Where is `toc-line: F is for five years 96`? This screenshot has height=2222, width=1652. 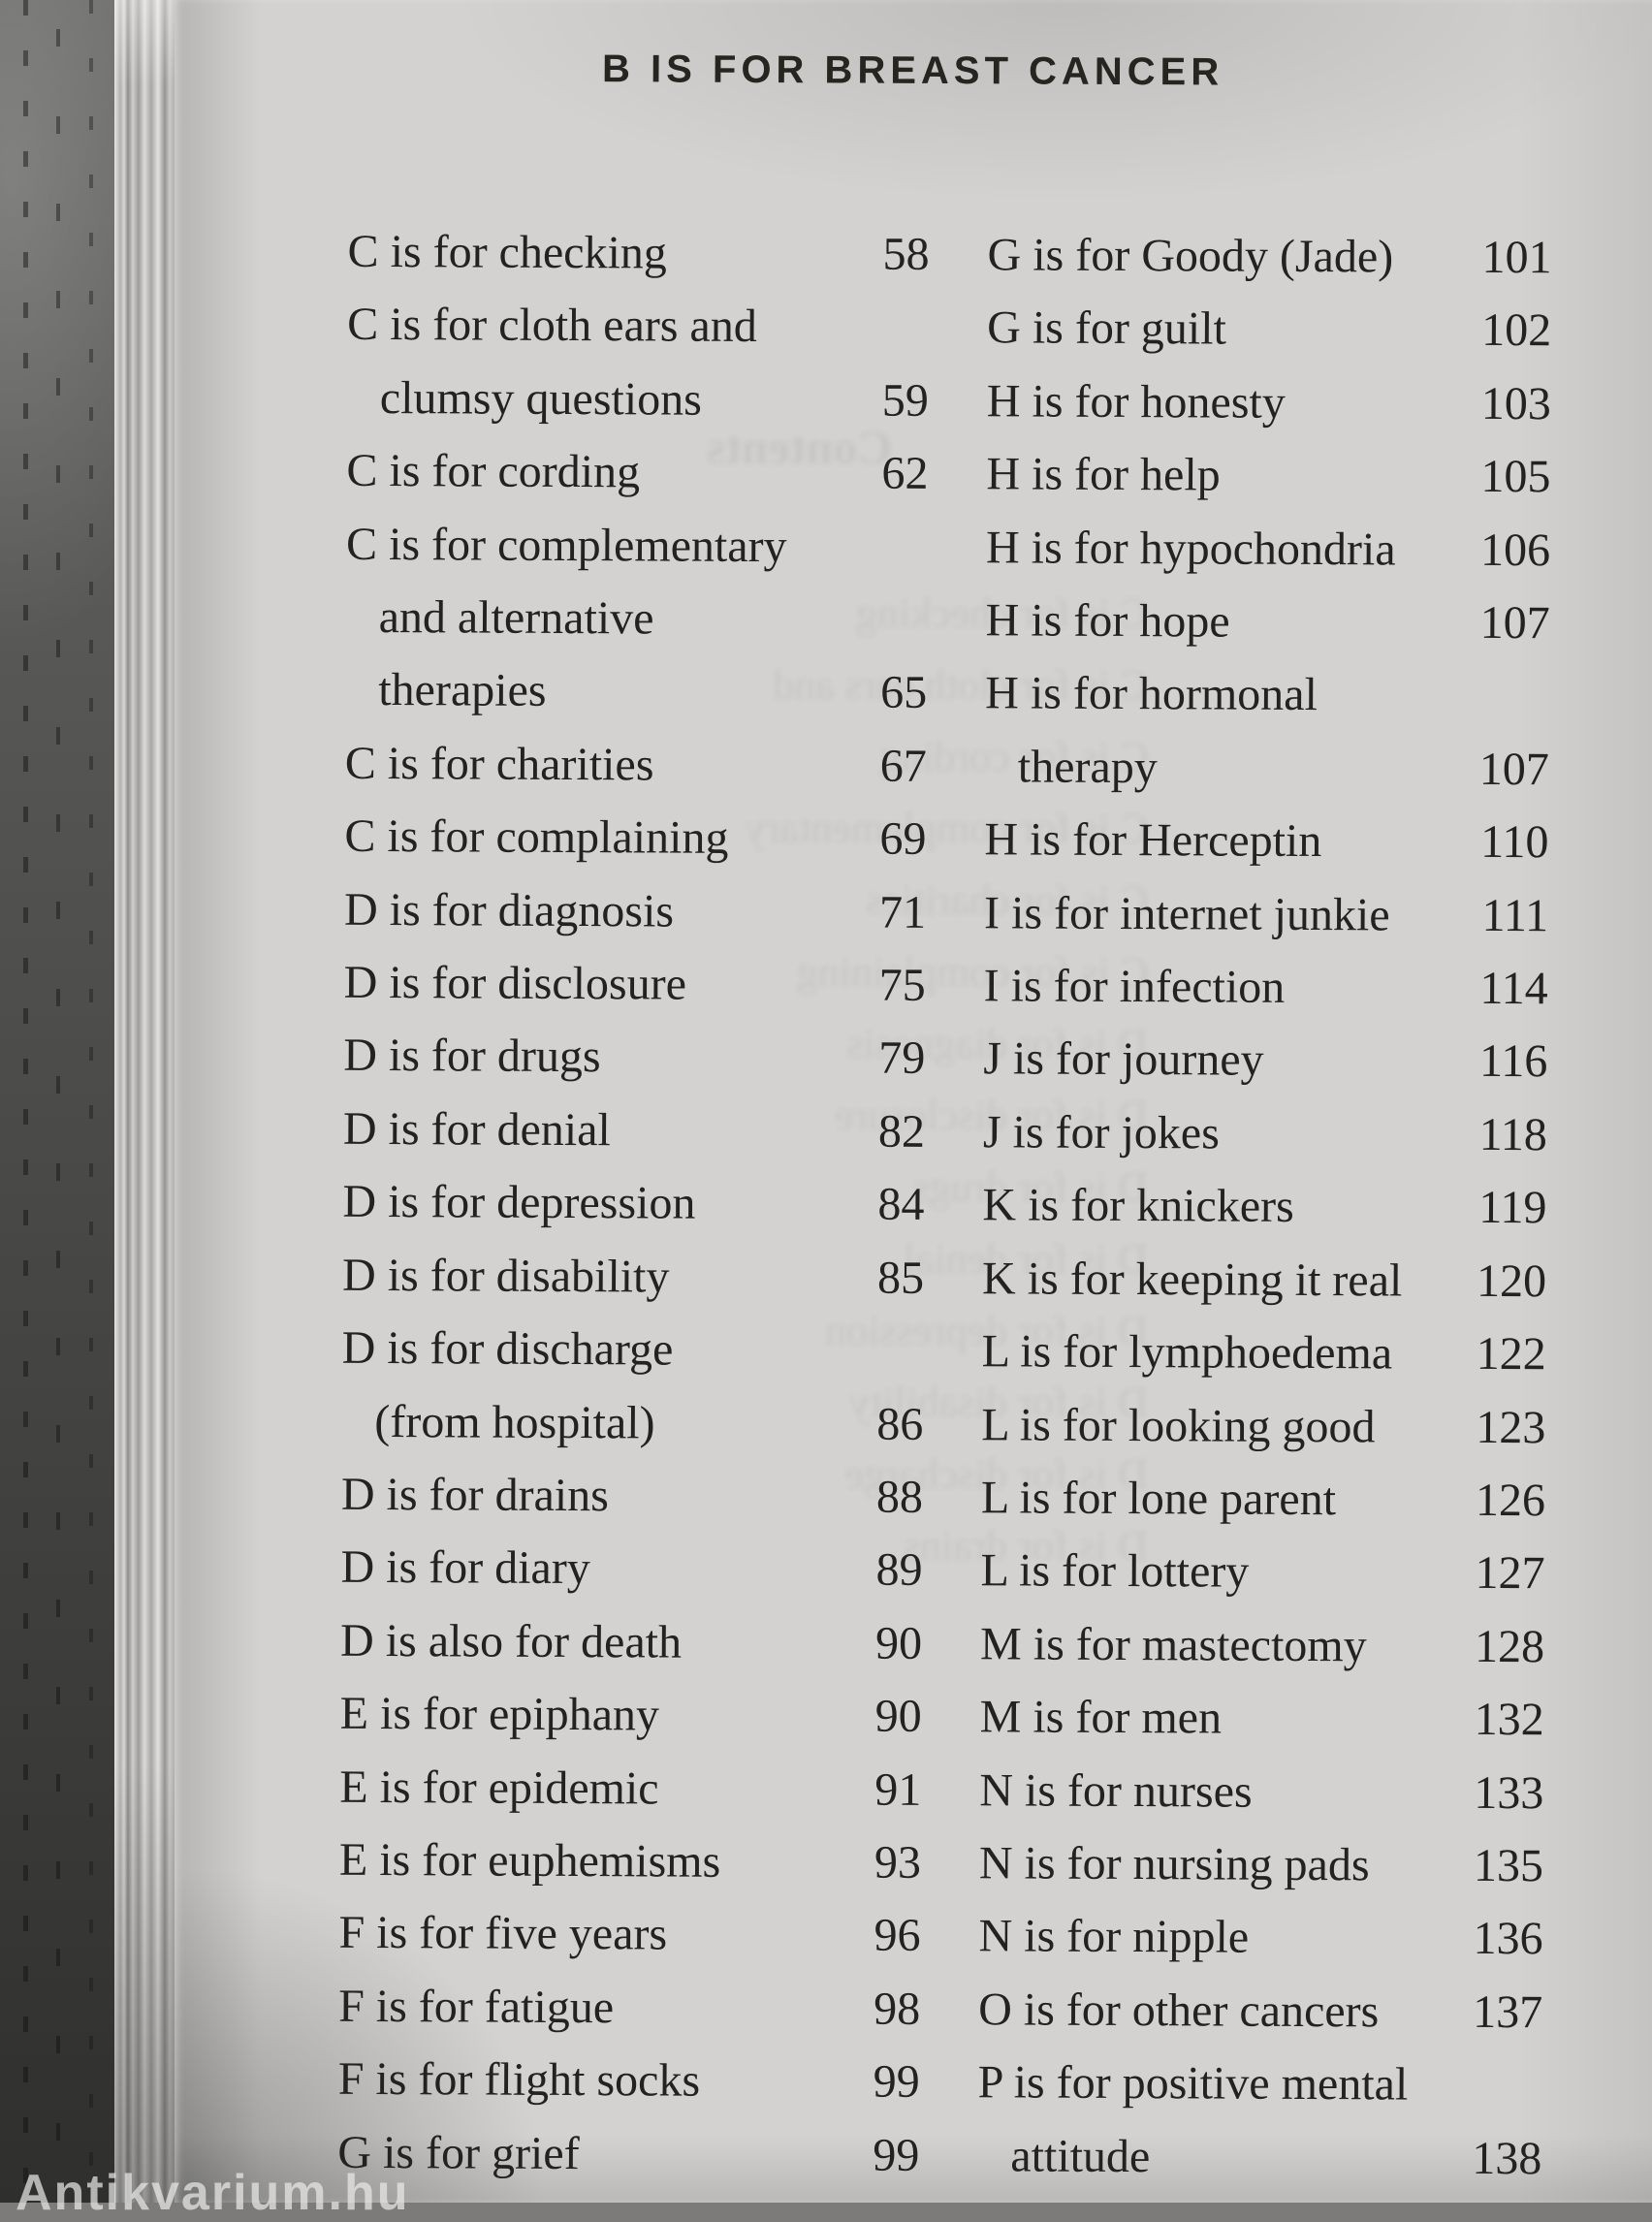 toc-line: F is for five years 96 is located at coordinates (629, 1935).